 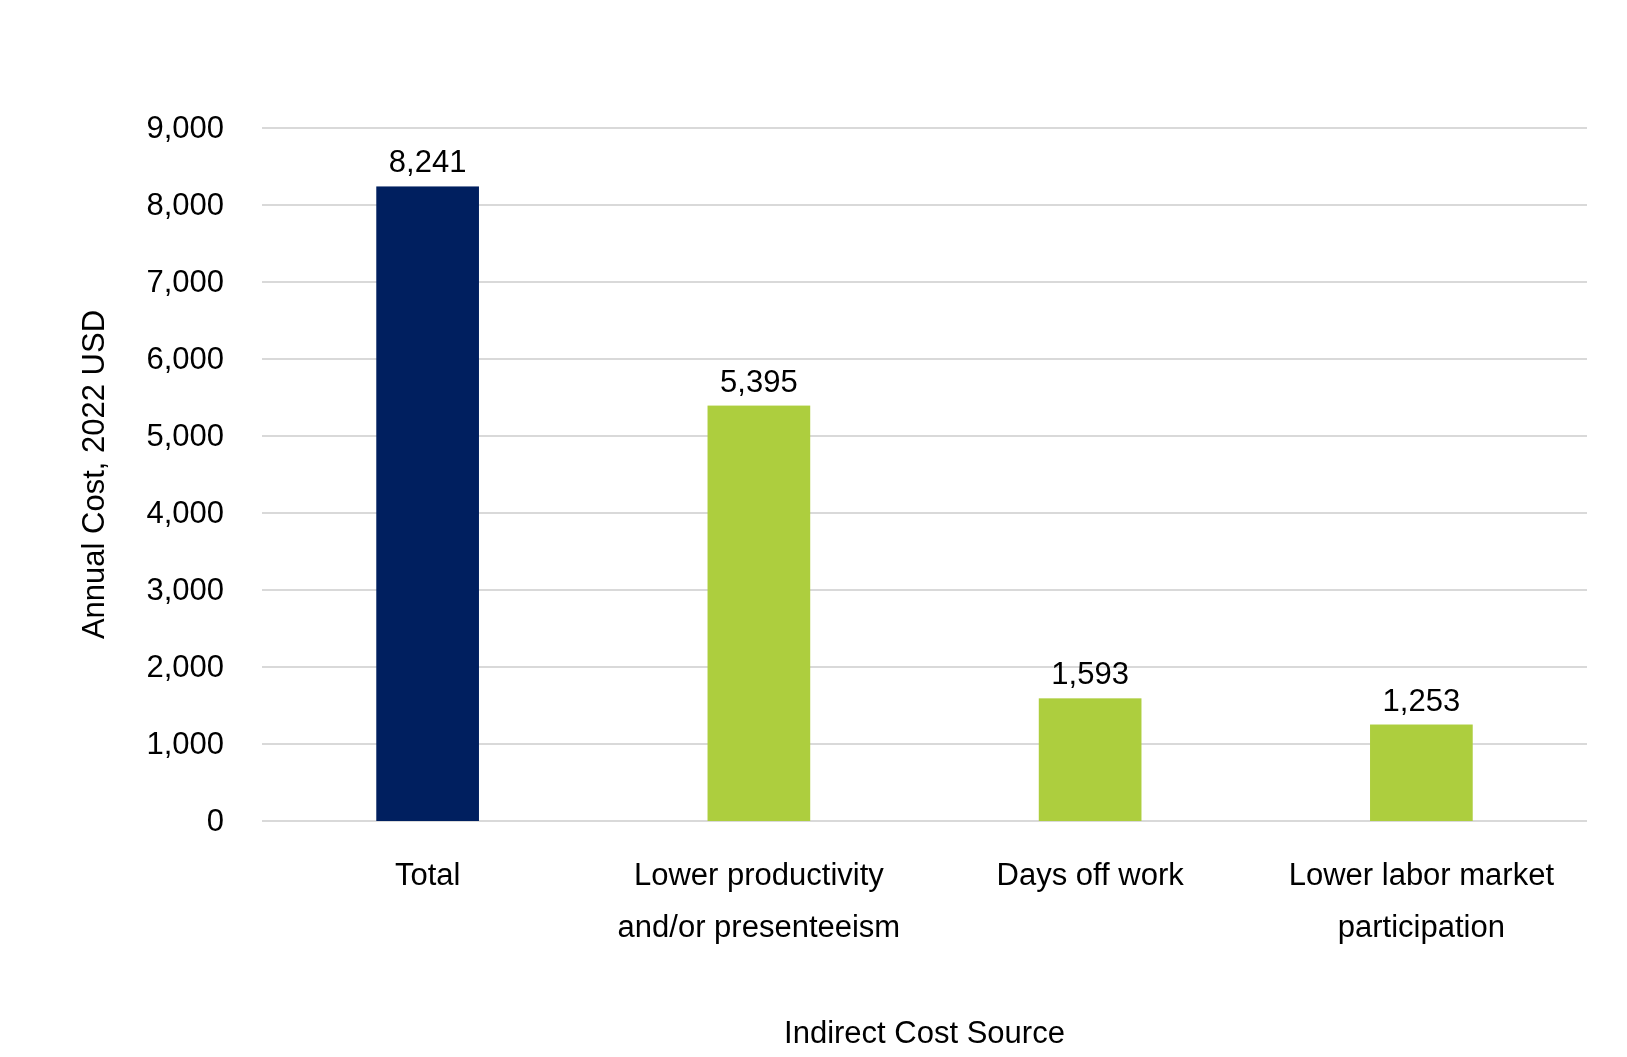 What do you see at coordinates (185, 590) in the screenshot?
I see `y-tick-label: 3,000` at bounding box center [185, 590].